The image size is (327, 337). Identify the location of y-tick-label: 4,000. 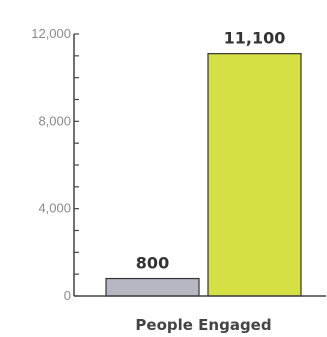
(54, 208).